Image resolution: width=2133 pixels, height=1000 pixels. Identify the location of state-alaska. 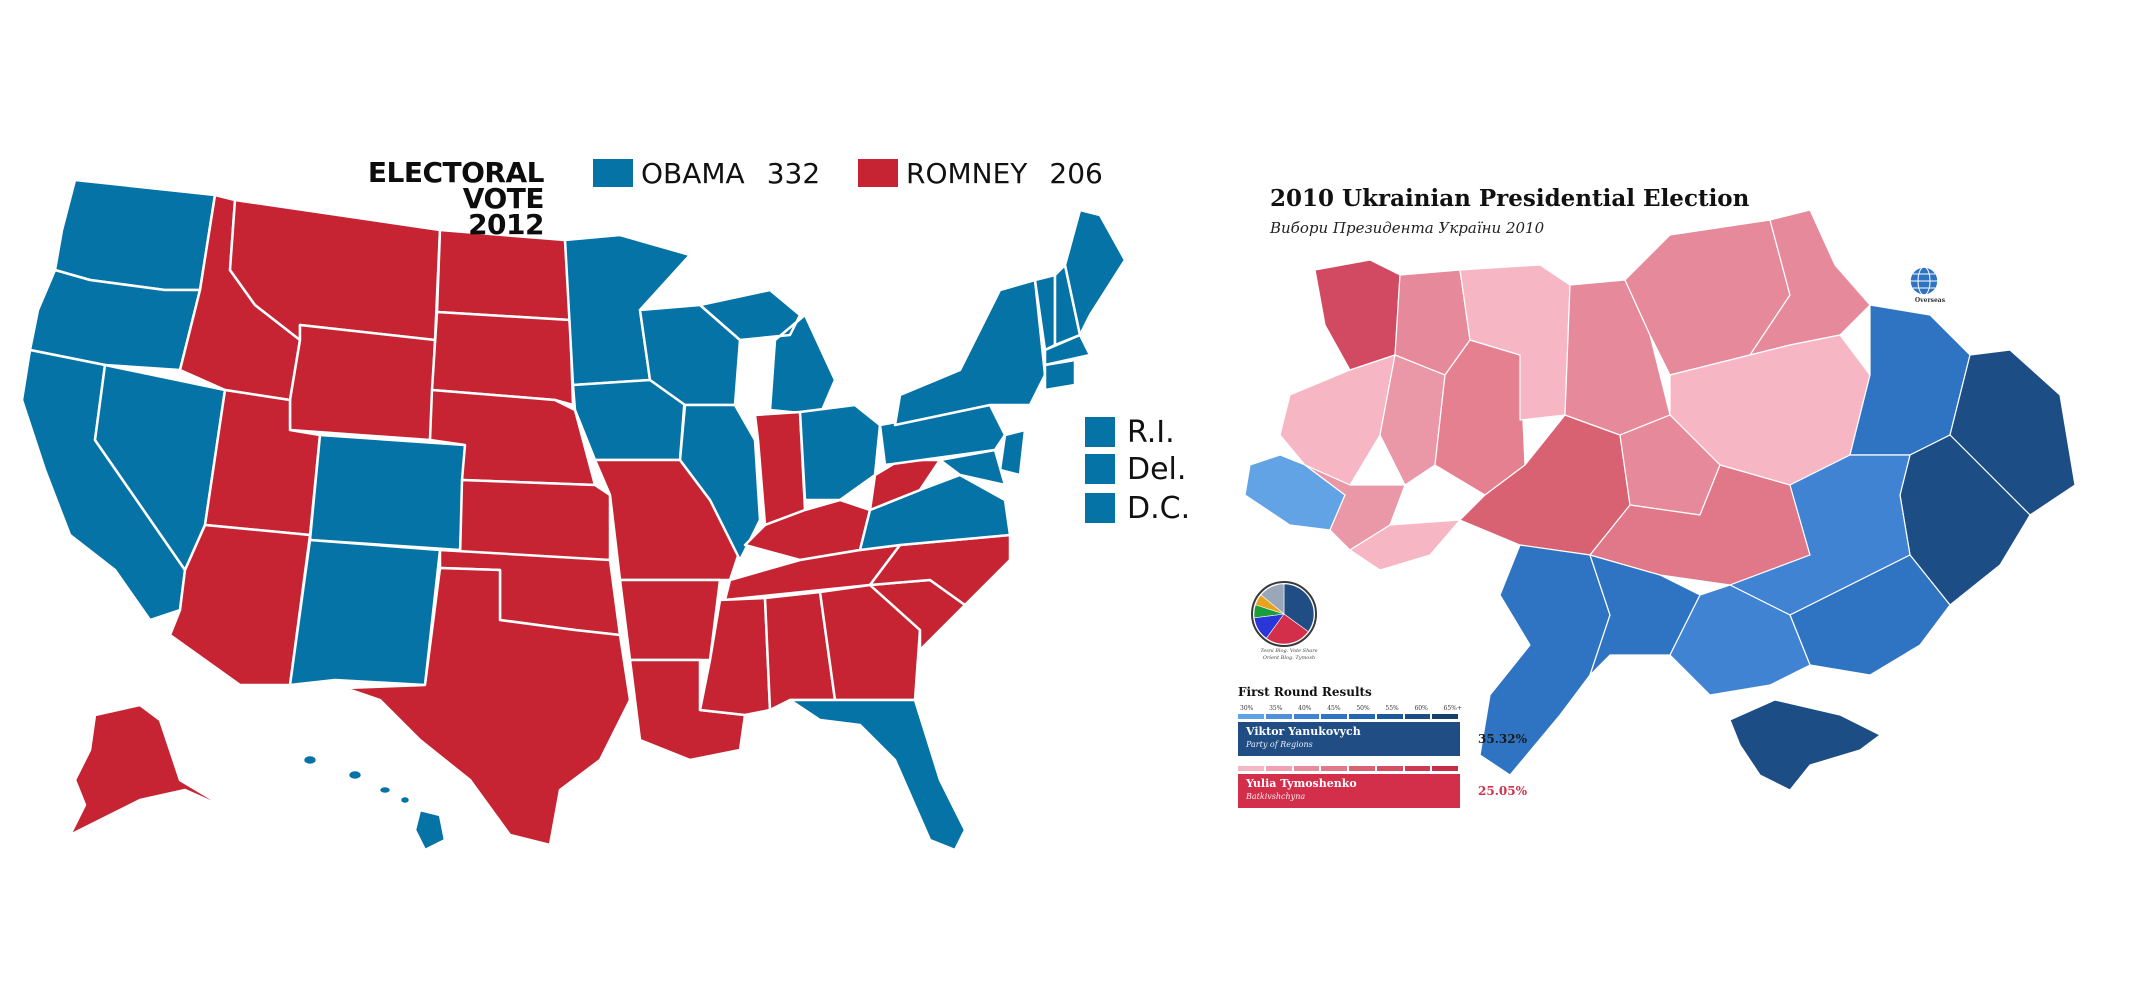
(150, 770).